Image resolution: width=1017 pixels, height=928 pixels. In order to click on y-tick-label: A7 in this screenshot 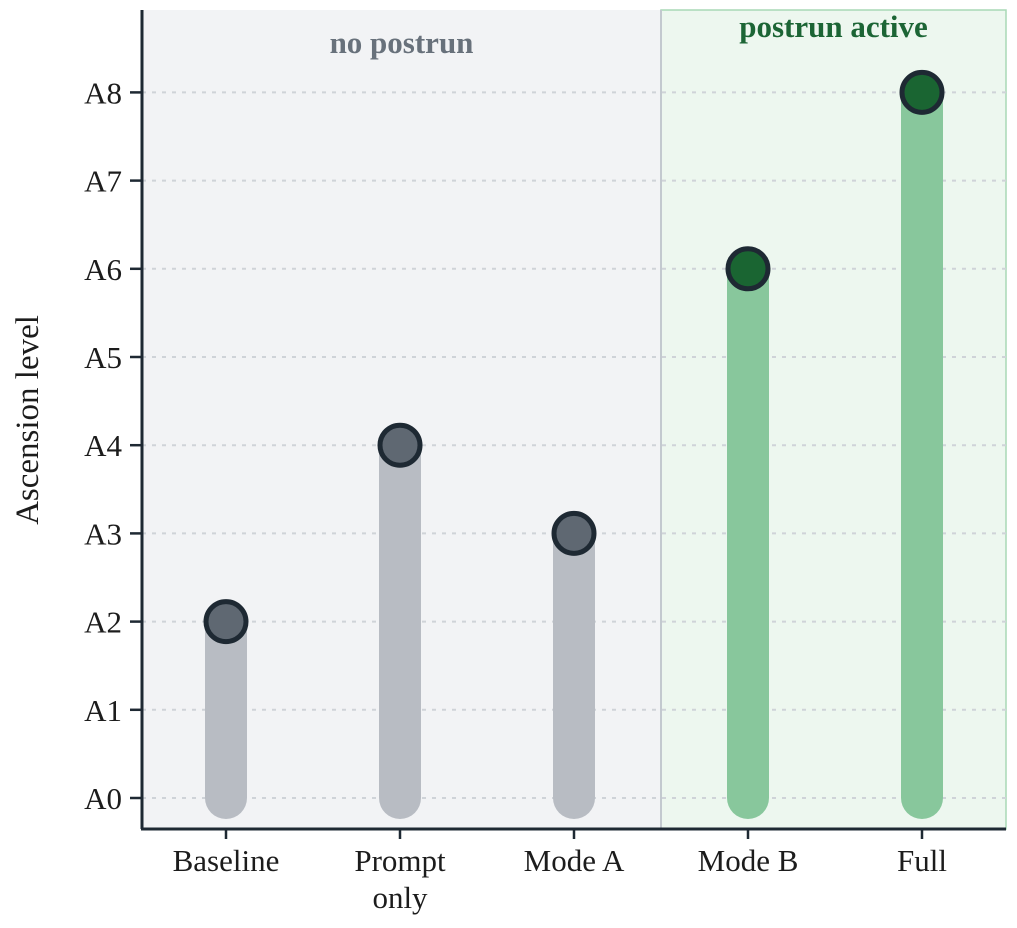, I will do `click(103, 181)`.